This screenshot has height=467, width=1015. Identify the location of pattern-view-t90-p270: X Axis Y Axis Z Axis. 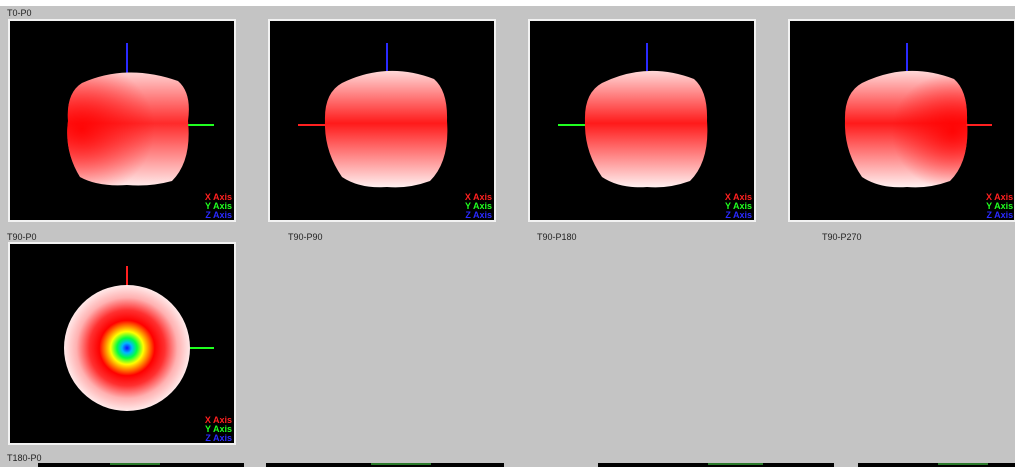
(901, 120).